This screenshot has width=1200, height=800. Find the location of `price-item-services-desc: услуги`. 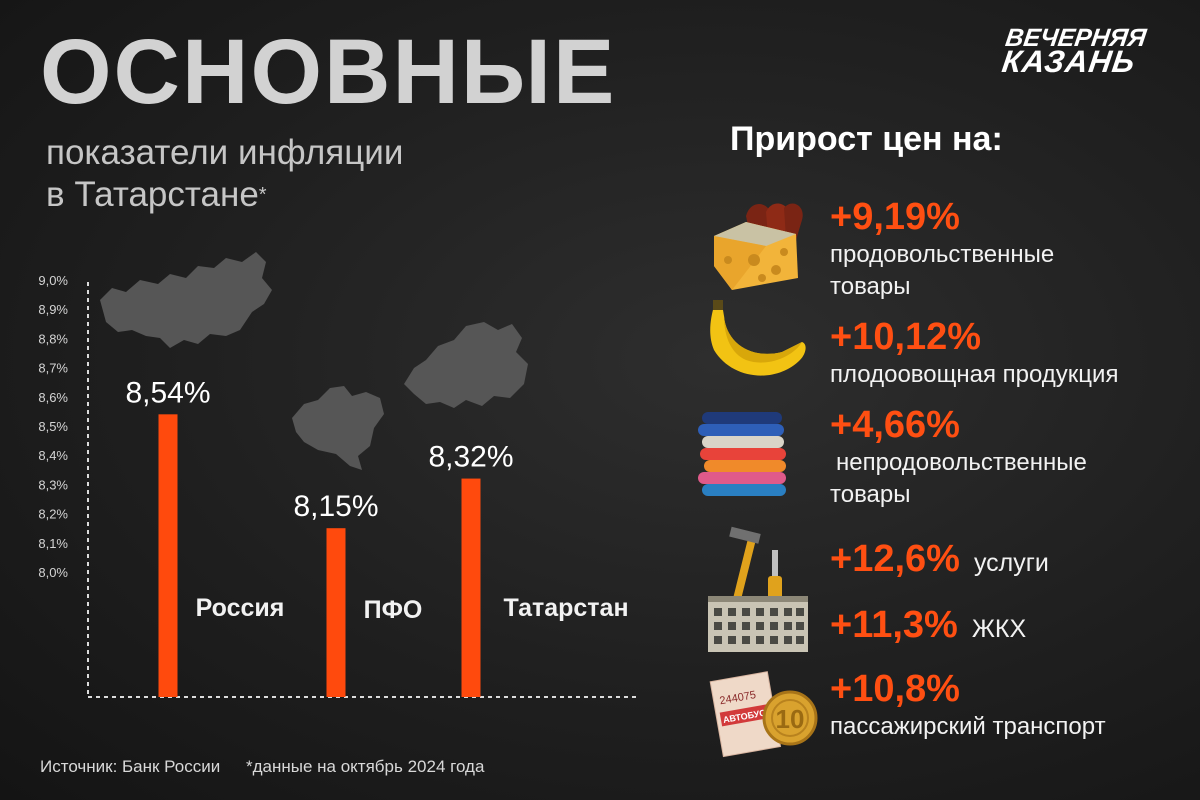

price-item-services-desc: услуги is located at coordinates (1011, 563).